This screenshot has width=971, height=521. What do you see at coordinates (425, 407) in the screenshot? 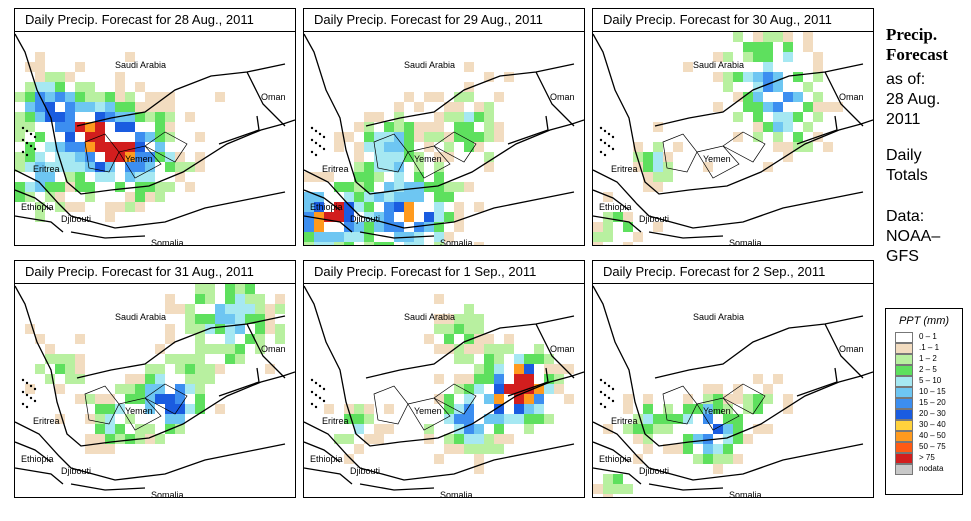
I see `governorate-lines` at bounding box center [425, 407].